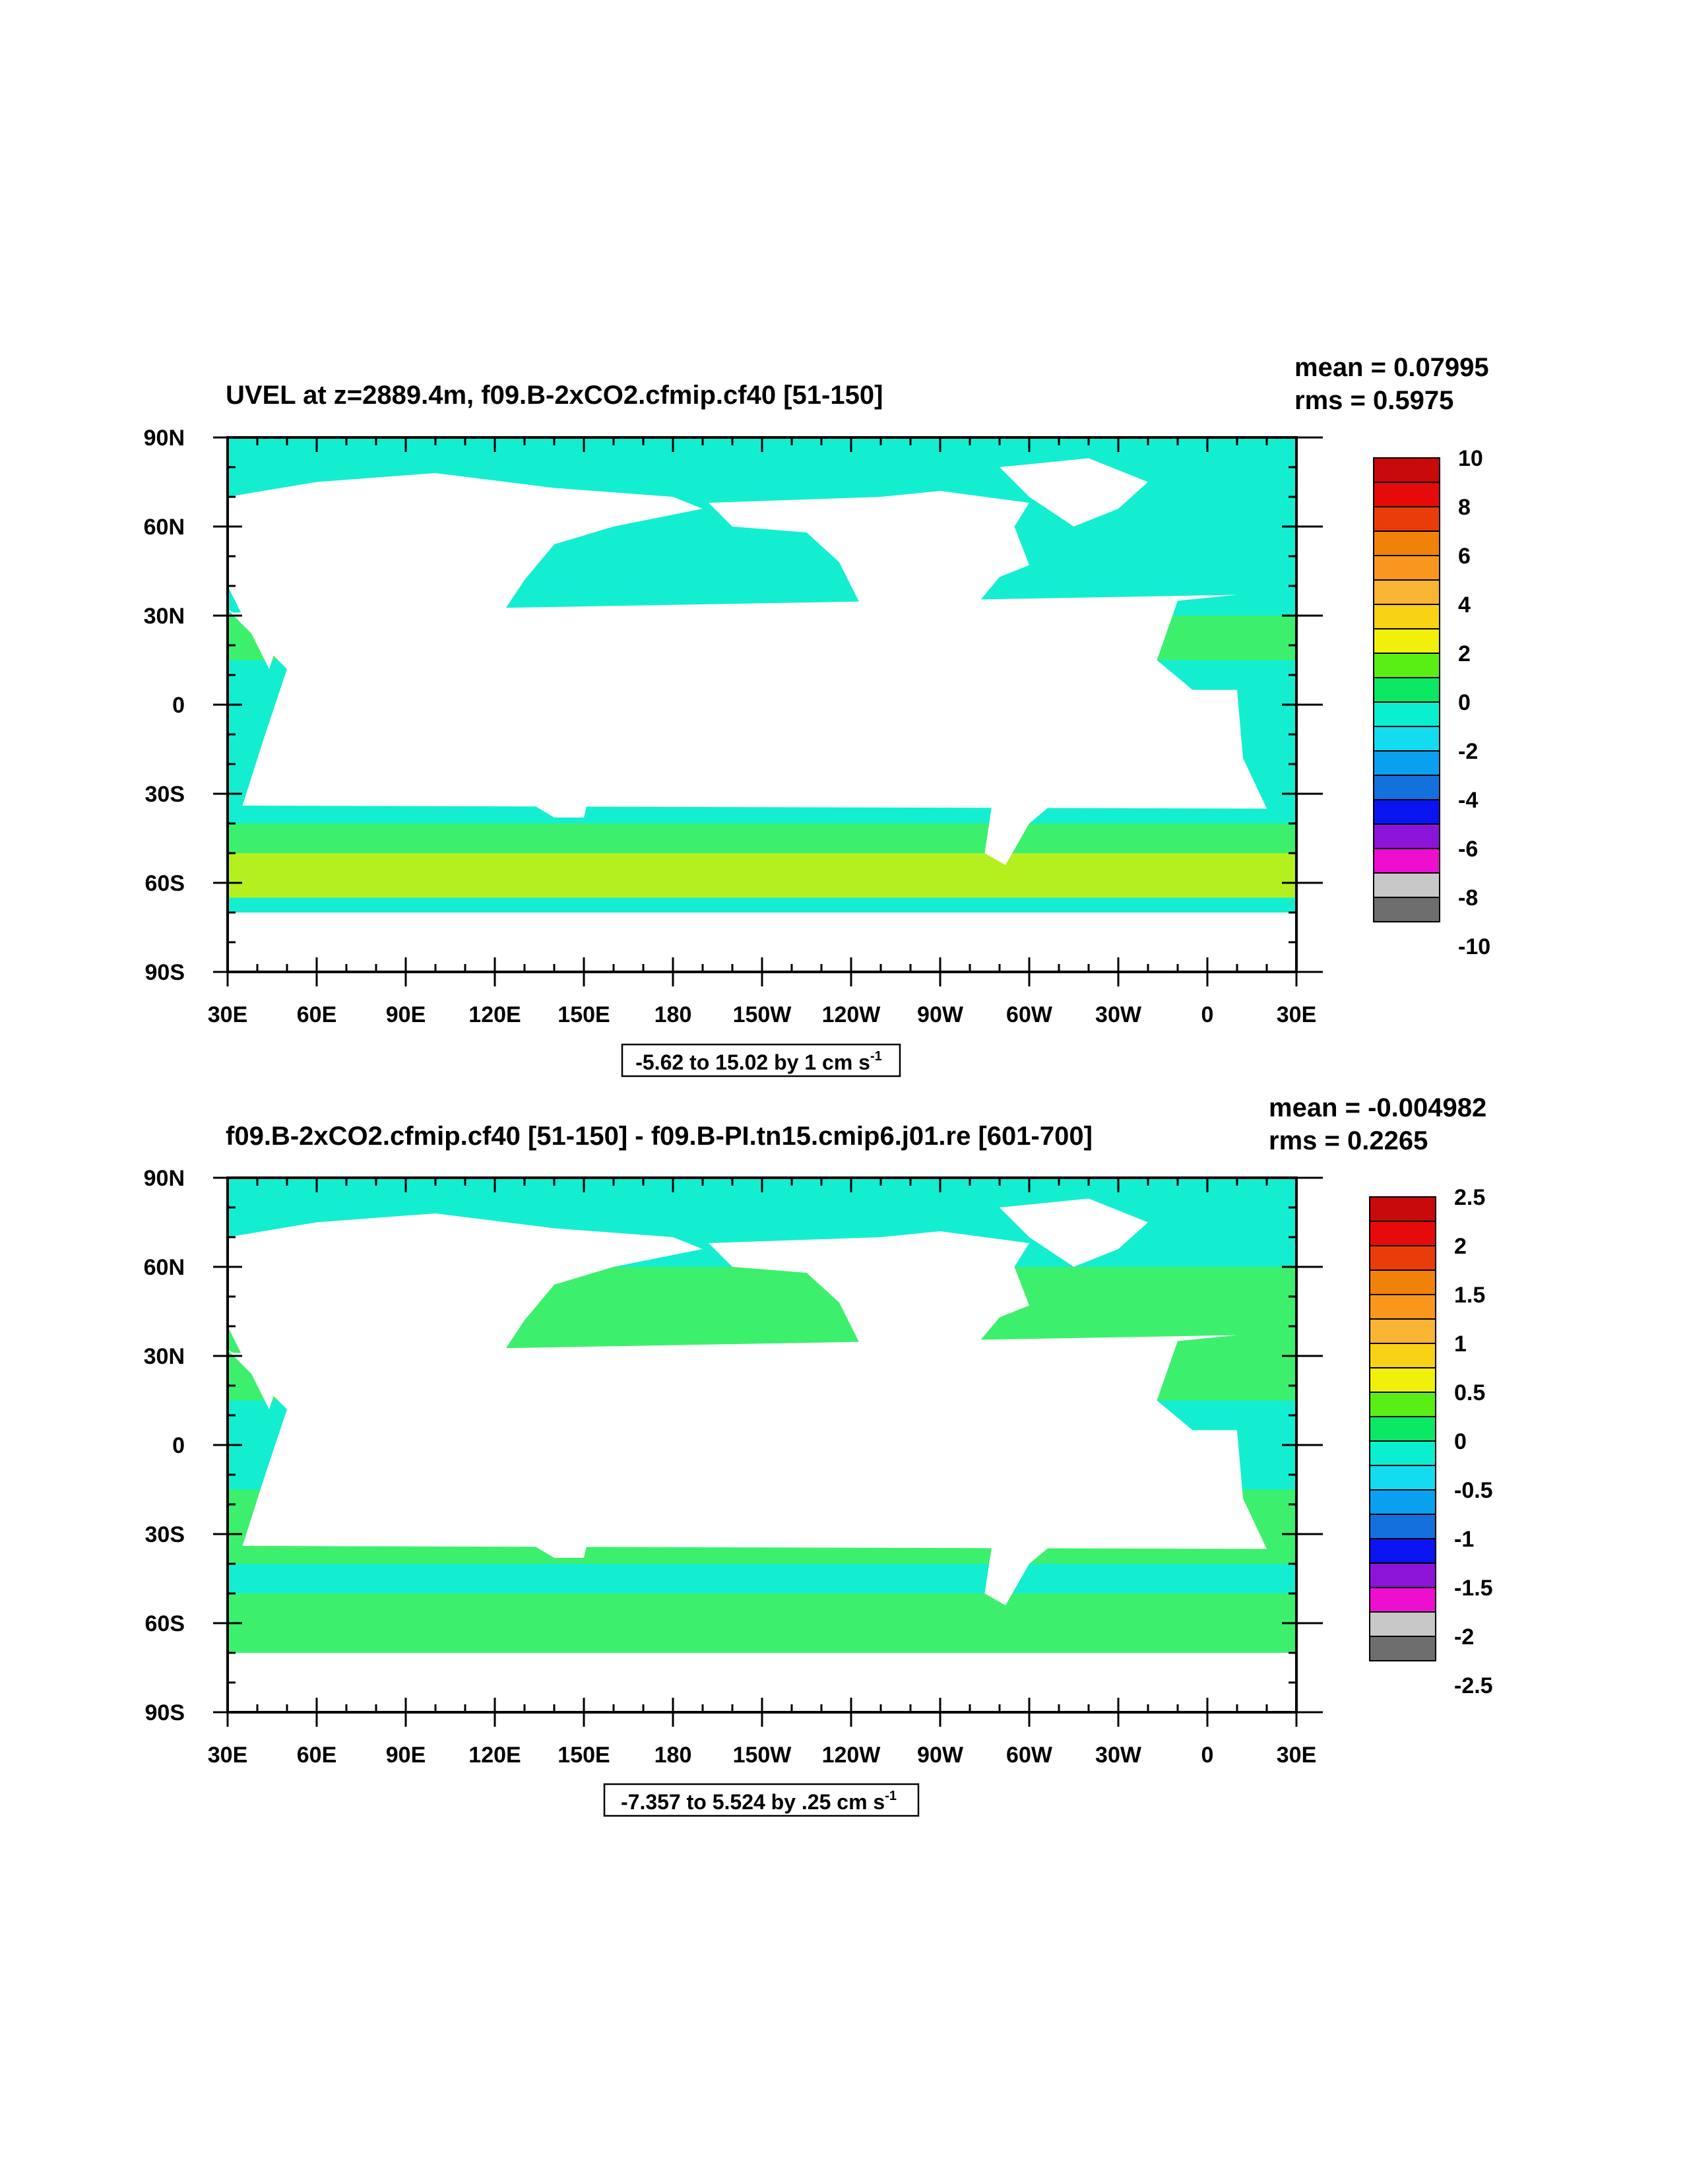 Image resolution: width=1689 pixels, height=2184 pixels. I want to click on colorbar-label: -2.5, so click(1473, 1685).